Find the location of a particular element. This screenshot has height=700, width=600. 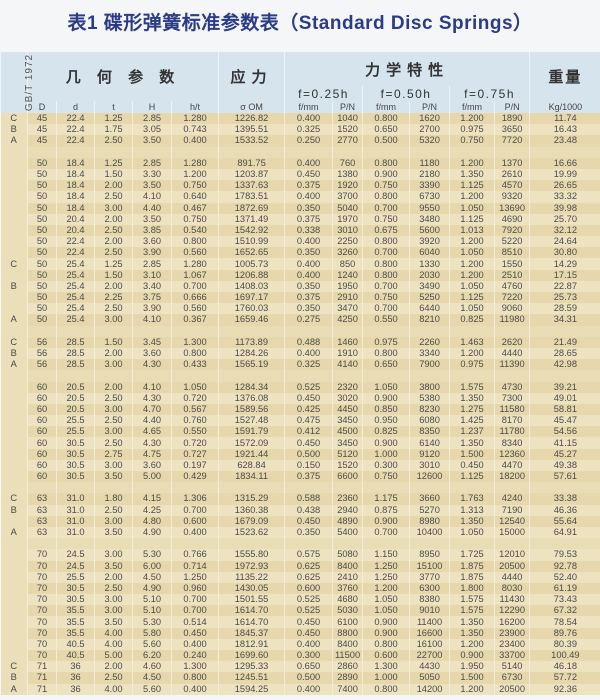

value-cell: 28.5 is located at coordinates (75, 353).